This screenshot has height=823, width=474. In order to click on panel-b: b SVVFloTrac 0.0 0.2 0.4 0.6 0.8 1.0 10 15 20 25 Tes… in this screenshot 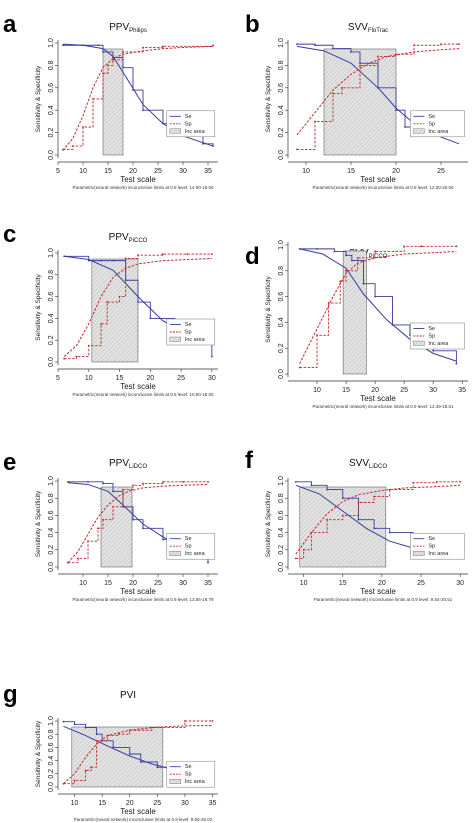, I will do `click(356, 100)`.